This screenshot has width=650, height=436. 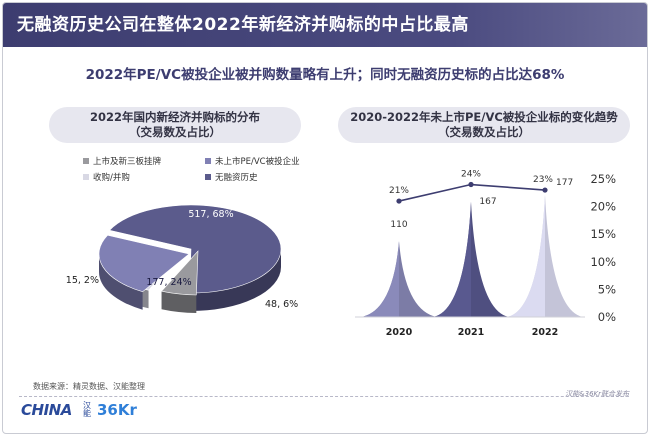 I want to click on trend-x-tick-label: 2022, so click(x=545, y=332).